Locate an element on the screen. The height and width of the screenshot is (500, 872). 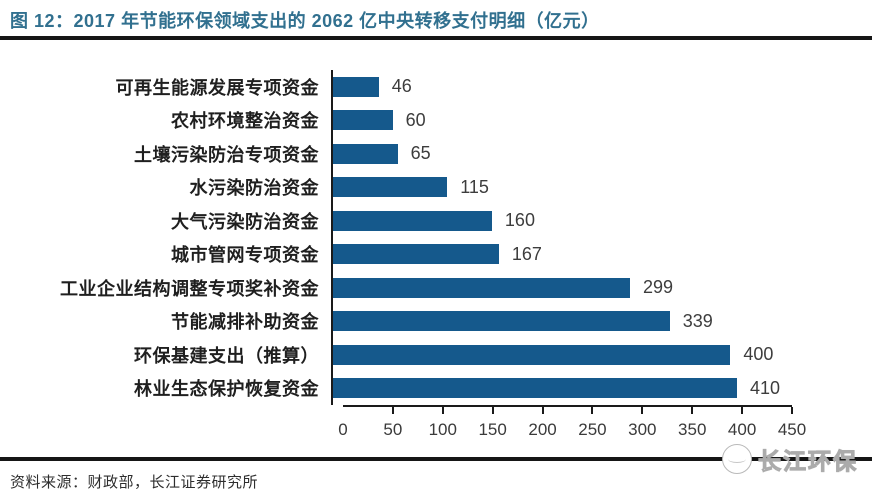
chart-row: 工业企业结构调整专项奖补资金 299 is located at coordinates (436, 288).